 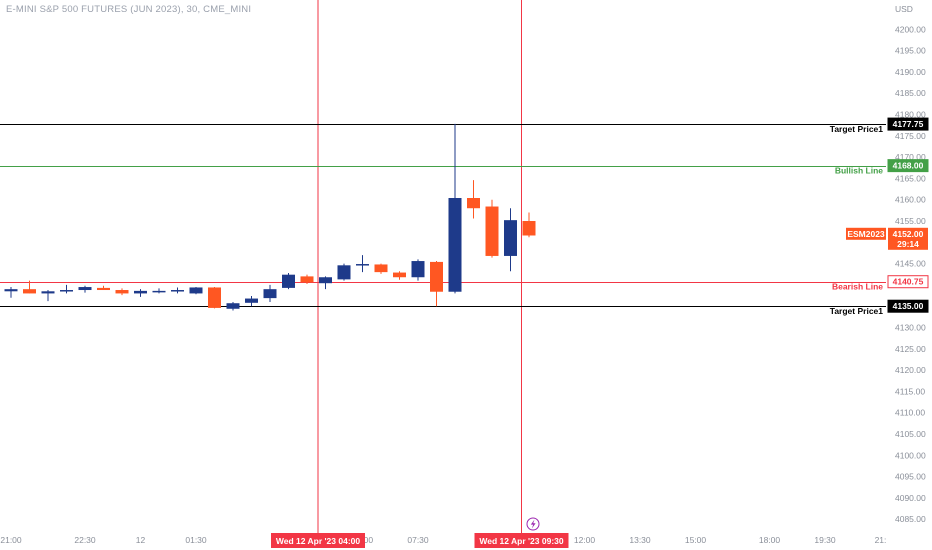 I want to click on y-tick-label: 4125.00, so click(x=910, y=349).